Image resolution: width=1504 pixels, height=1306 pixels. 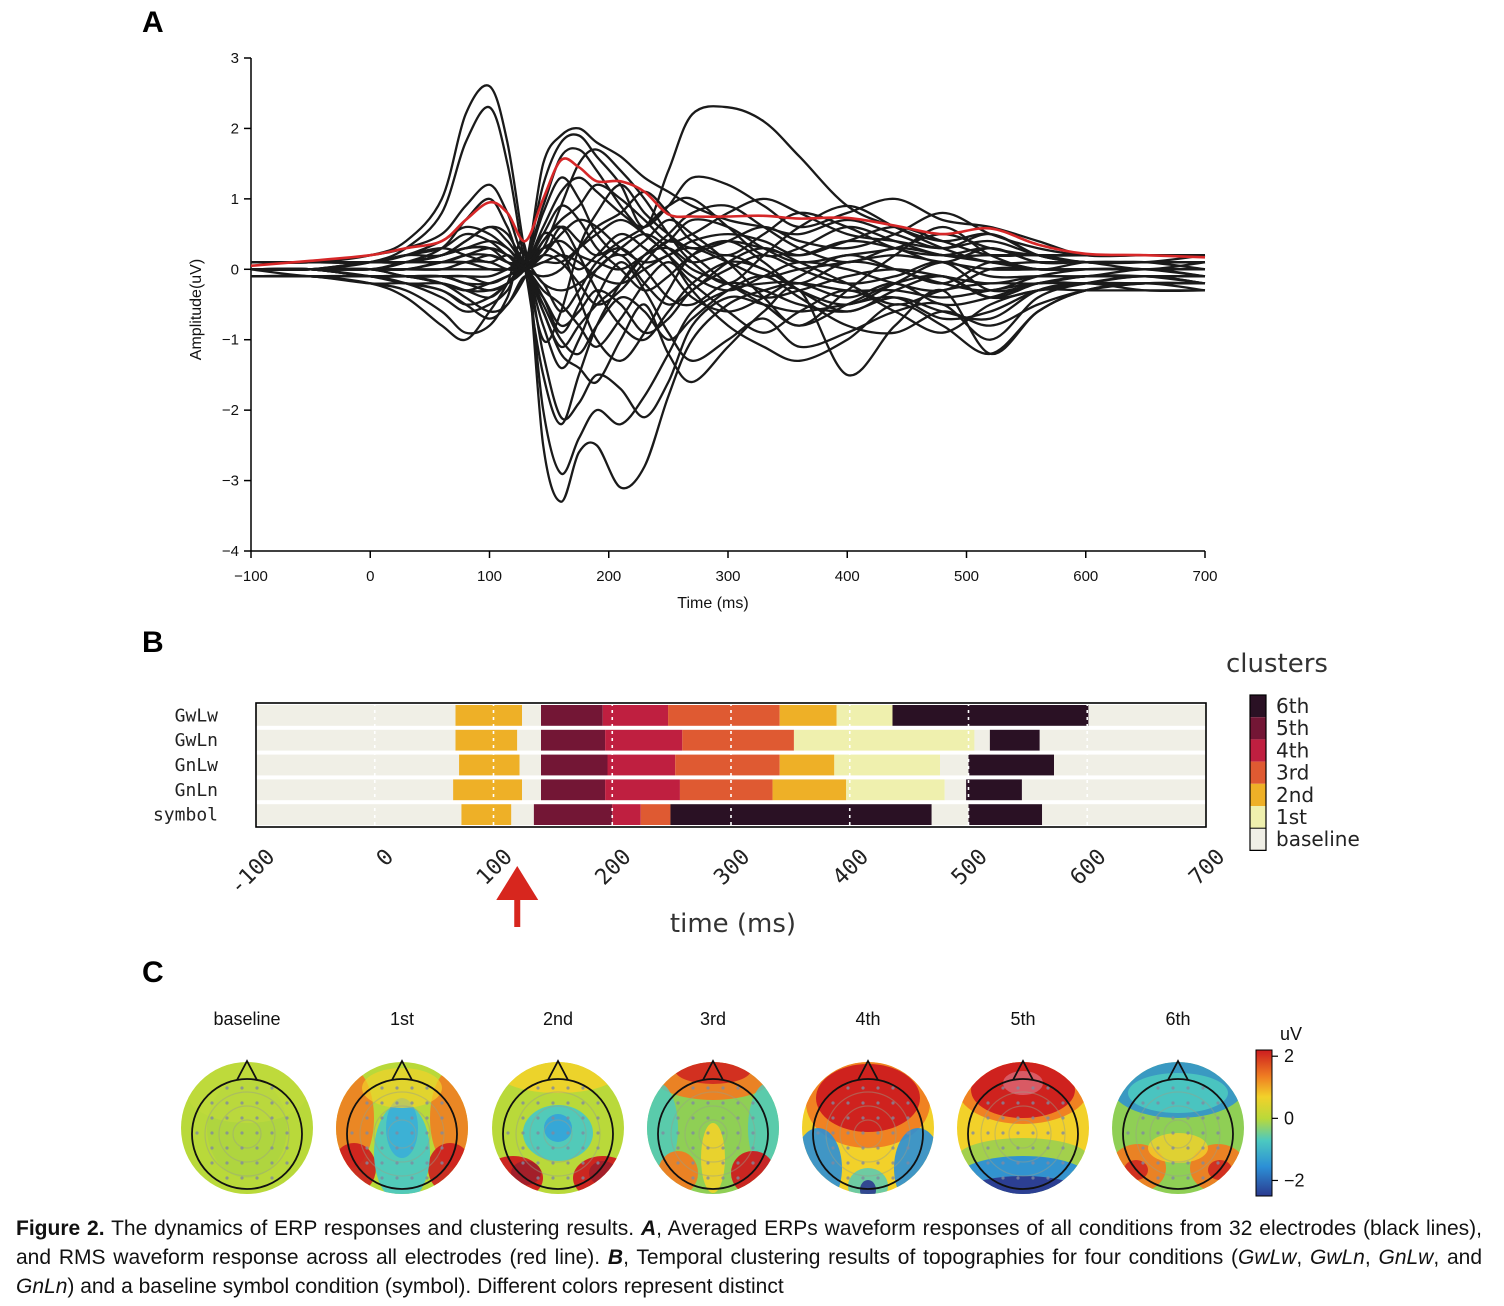 I want to click on topomap-baseline: baseline, so click(x=247, y=1101).